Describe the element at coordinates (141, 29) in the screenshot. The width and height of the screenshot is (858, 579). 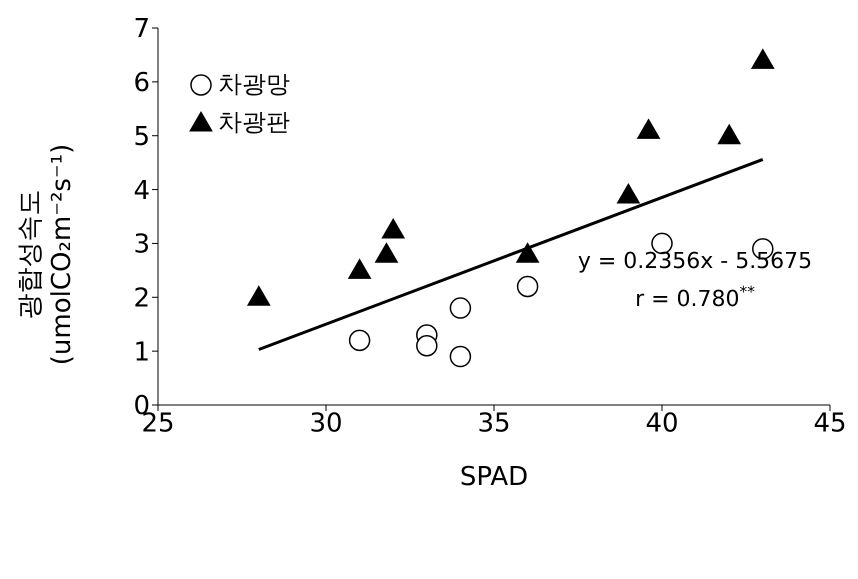
I see `y-tick-label: 7` at that location.